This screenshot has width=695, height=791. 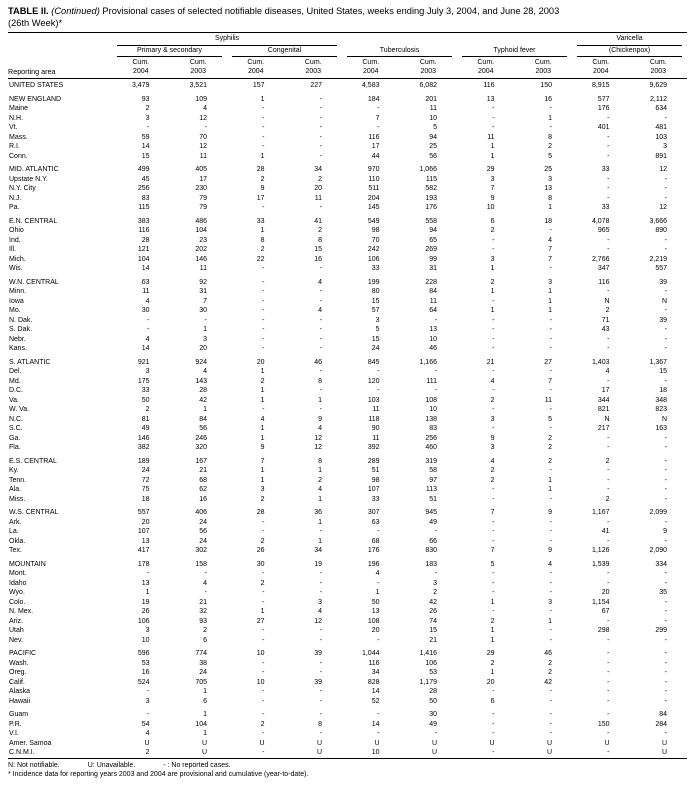 What do you see at coordinates (34, 765) in the screenshot?
I see `footnote-not-notifiable: N: Not notifiable.` at bounding box center [34, 765].